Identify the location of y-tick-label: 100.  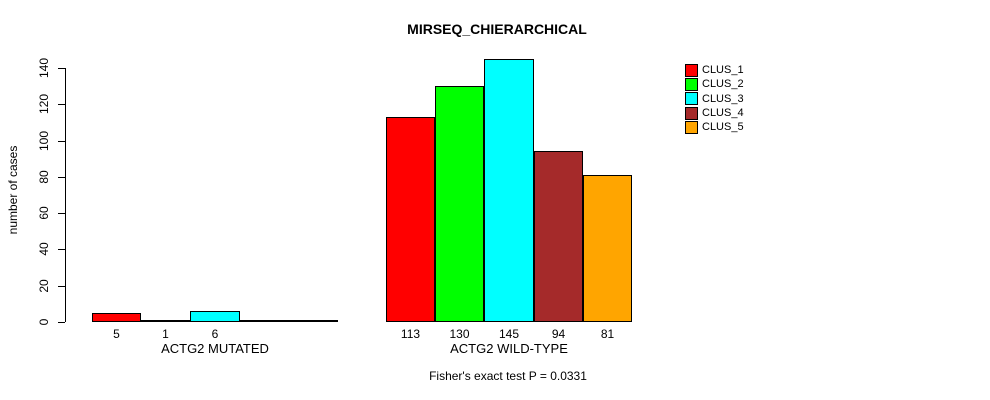
(44, 141).